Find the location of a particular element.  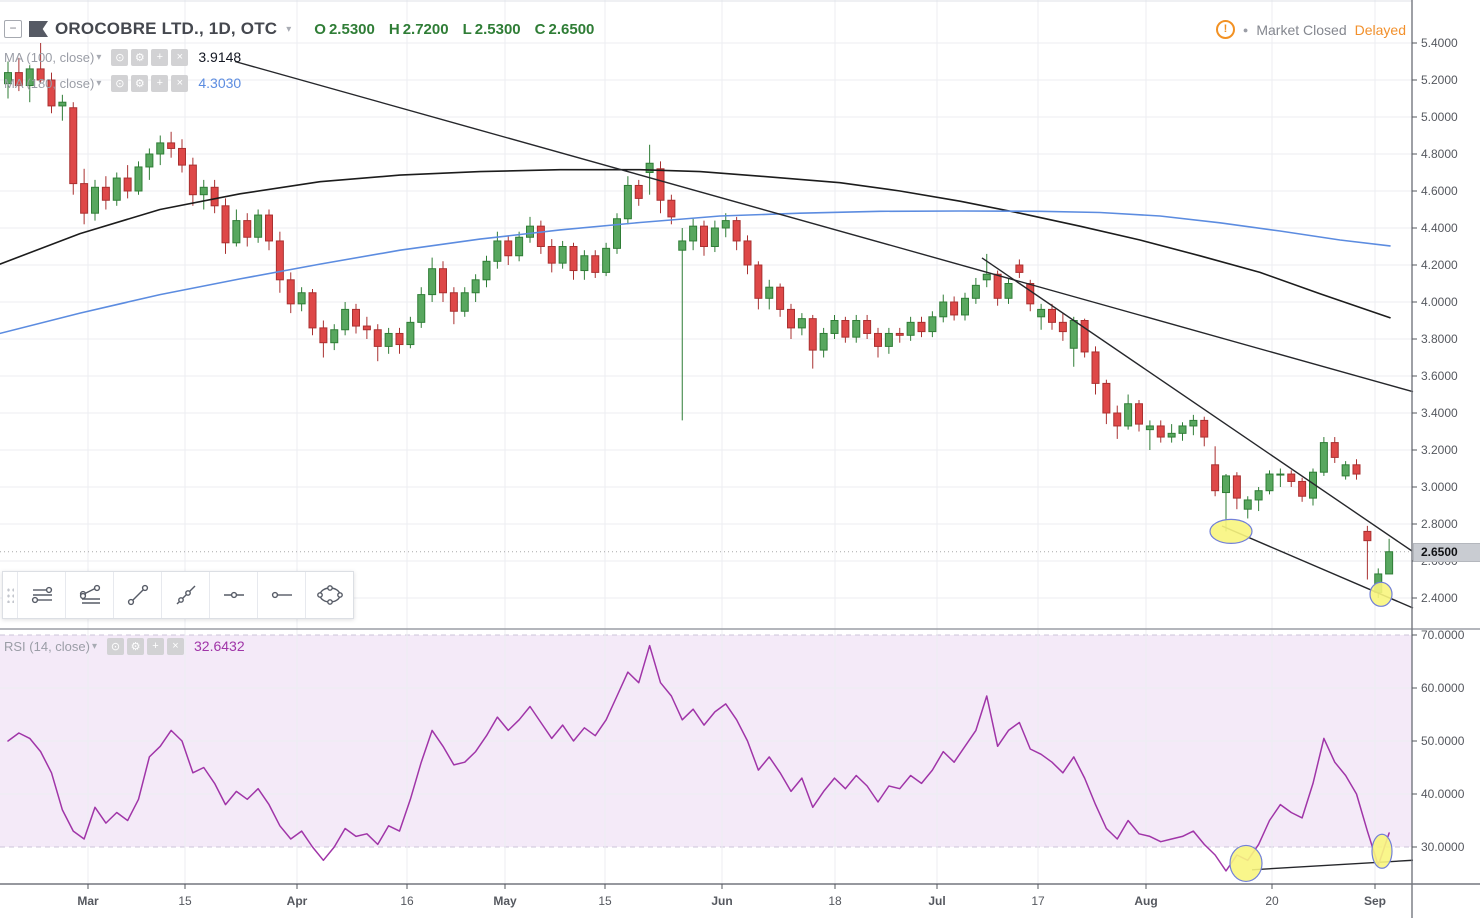

rsi-tick-label: 40.0000 is located at coordinates (1443, 794).